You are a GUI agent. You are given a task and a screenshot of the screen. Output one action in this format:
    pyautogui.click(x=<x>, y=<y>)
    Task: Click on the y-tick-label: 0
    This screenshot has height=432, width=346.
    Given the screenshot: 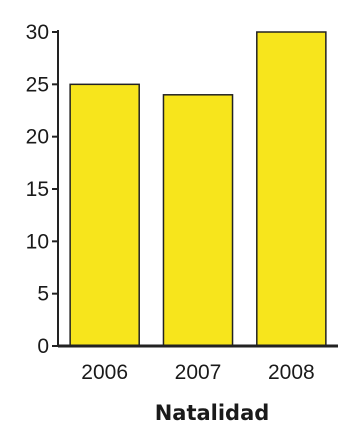 What is the action you would take?
    pyautogui.click(x=43, y=346)
    